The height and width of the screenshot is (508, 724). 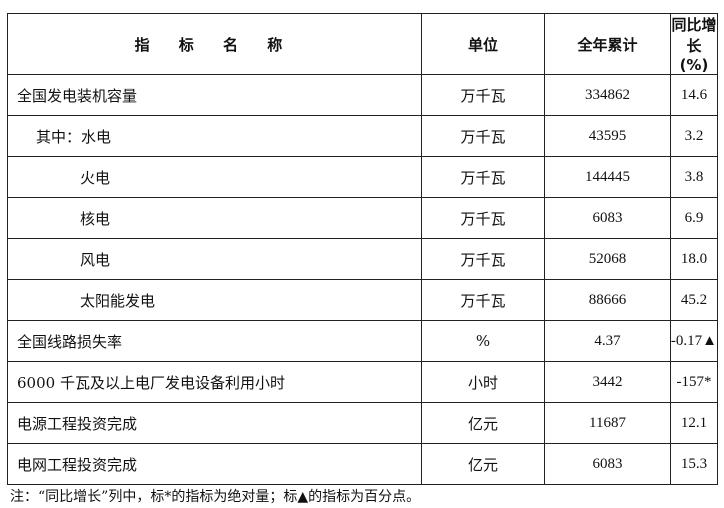 I want to click on table-row: 风电 万千瓦 52068 18.0, so click(x=363, y=259).